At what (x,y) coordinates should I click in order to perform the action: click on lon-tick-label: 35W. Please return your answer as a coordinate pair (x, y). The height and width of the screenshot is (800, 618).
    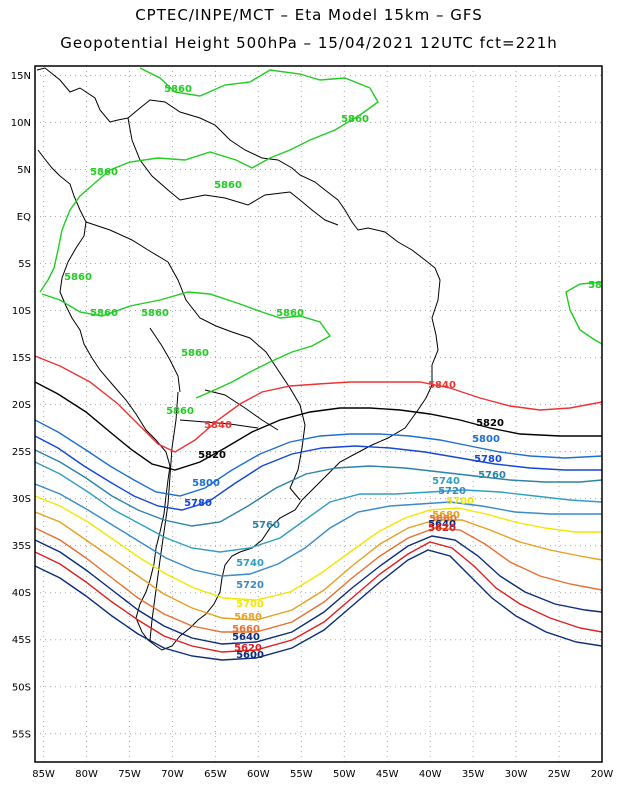
    Looking at the image, I should click on (473, 774).